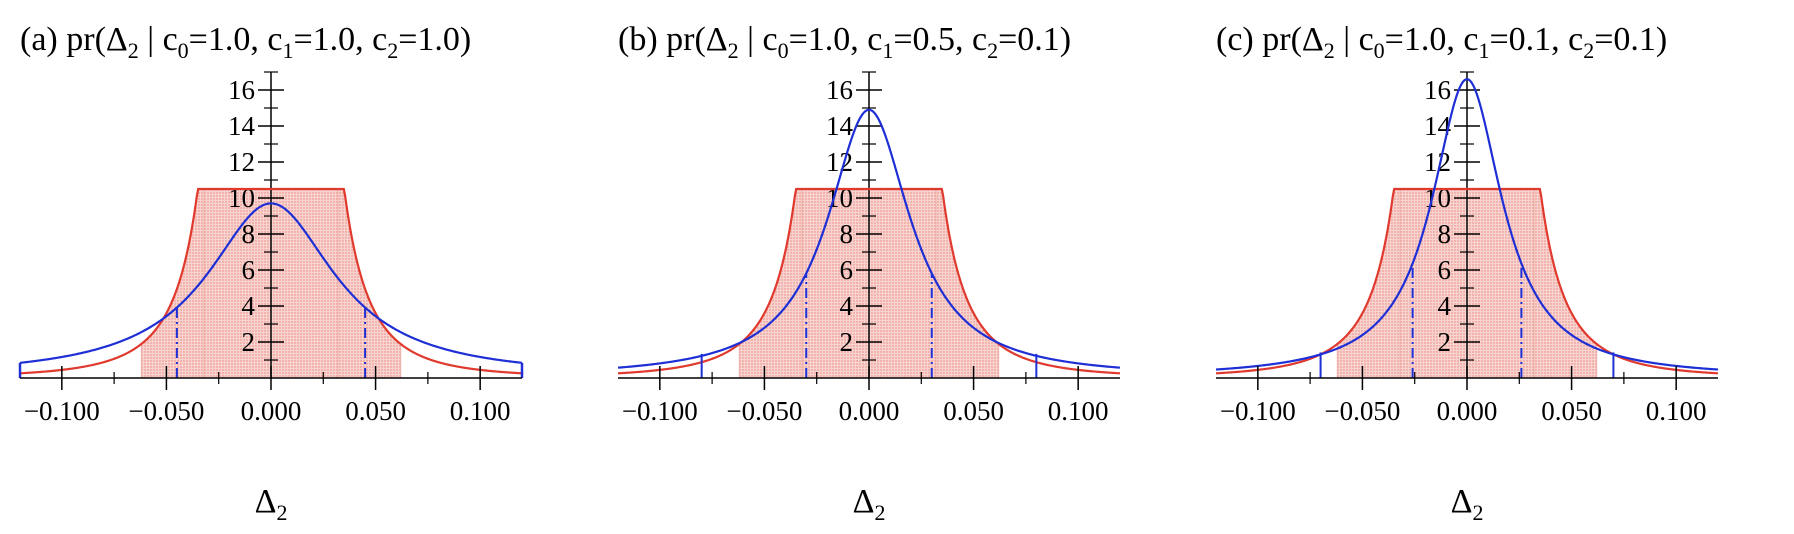 This screenshot has width=1794, height=534. Describe the element at coordinates (1441, 42) in the screenshot. I see `panel-title: (c) pr(Δ2 | c0=1.0, c1=0.1, c2=0.1)` at that location.